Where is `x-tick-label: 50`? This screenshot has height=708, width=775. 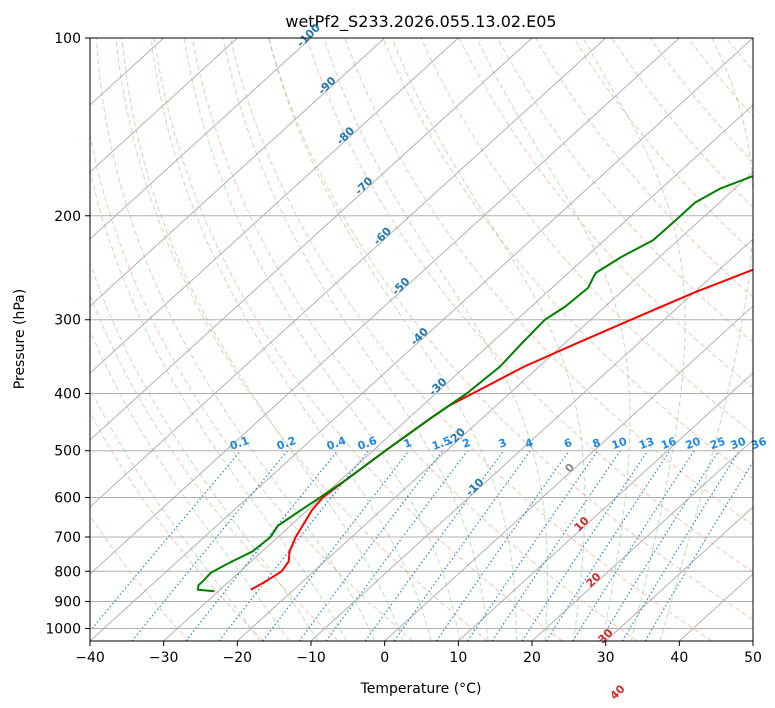
x-tick-label: 50 is located at coordinates (753, 658).